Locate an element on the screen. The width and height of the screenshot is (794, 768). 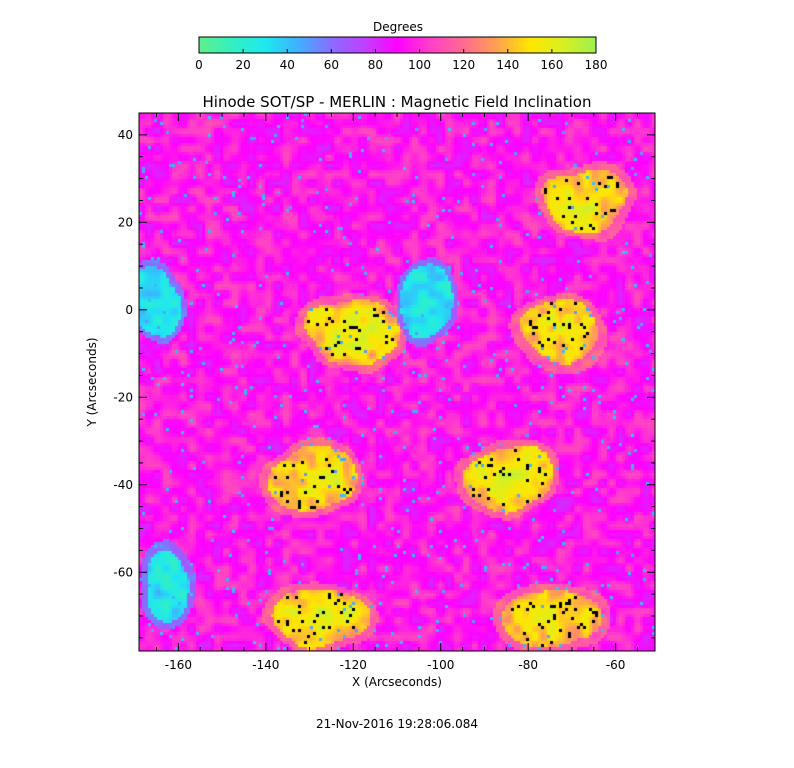
y-tick-label: -20 is located at coordinates (123, 397).